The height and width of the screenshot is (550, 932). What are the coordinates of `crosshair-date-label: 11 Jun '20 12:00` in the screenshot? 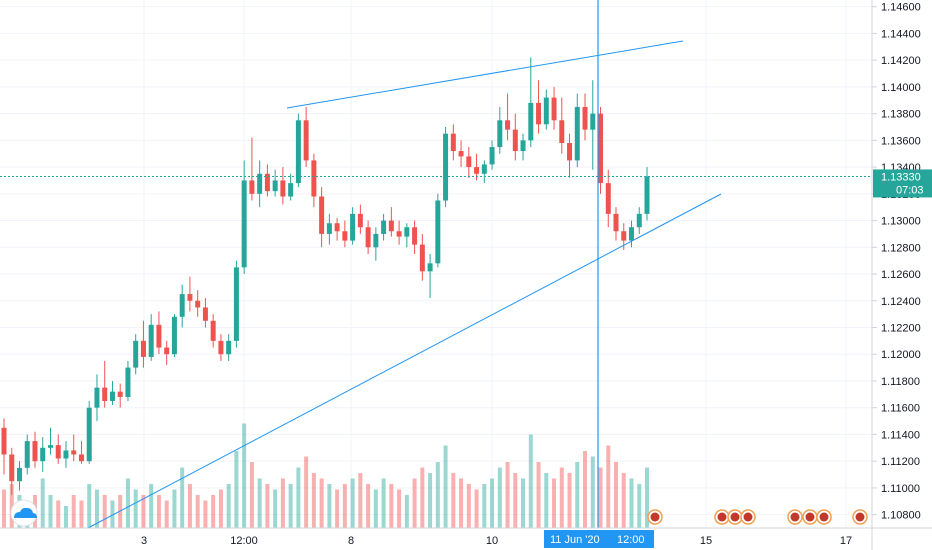 It's located at (599, 539).